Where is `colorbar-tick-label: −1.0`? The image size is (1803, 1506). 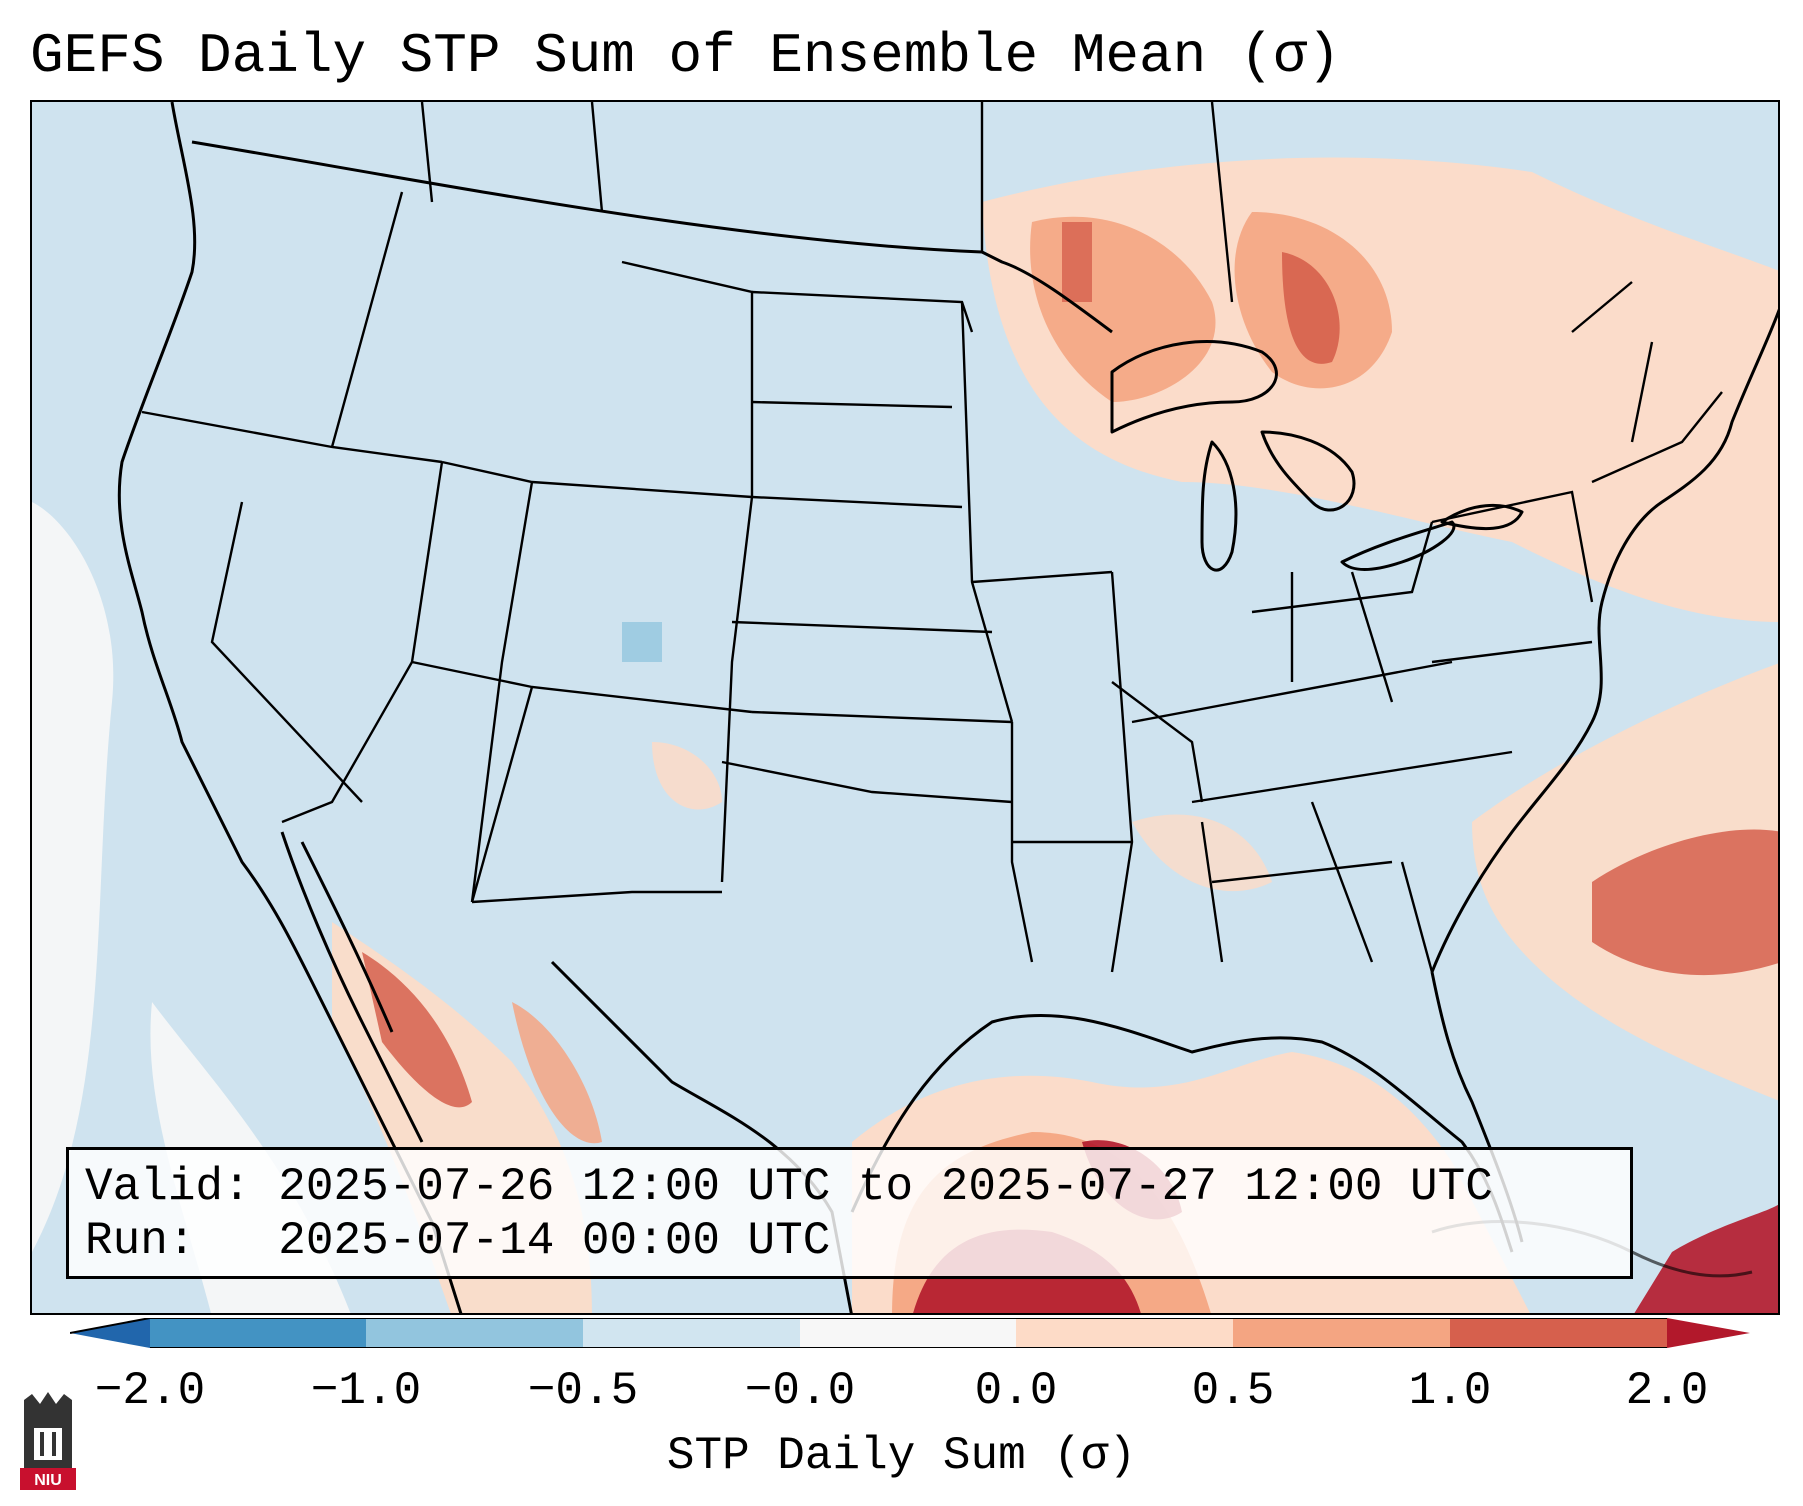 colorbar-tick-label: −1.0 is located at coordinates (366, 1391).